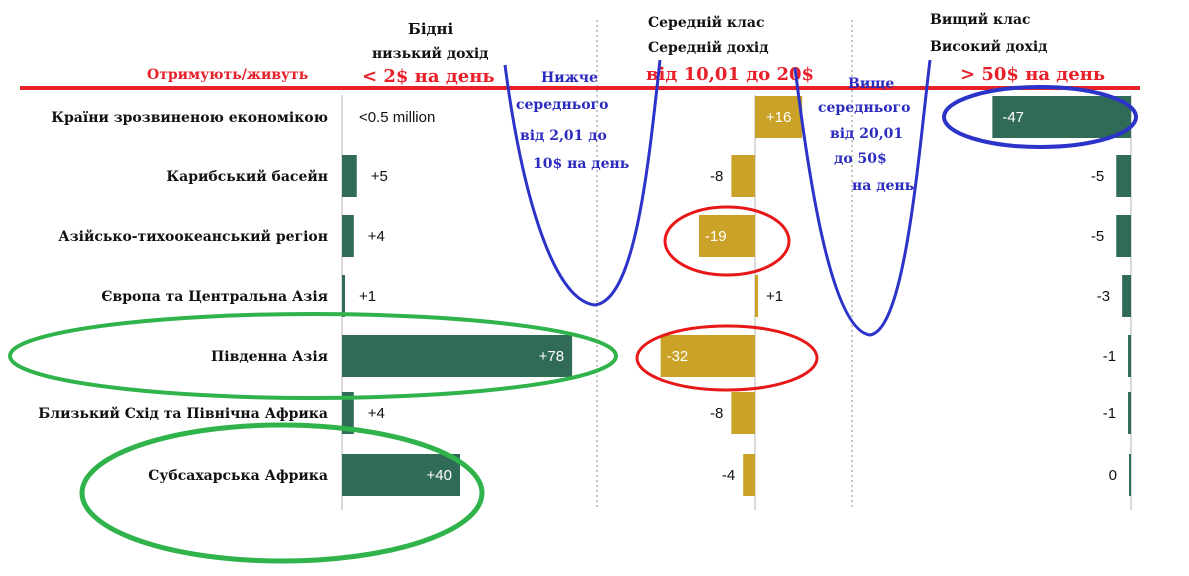  I want to click on poor-value-label: +78, so click(551, 356).